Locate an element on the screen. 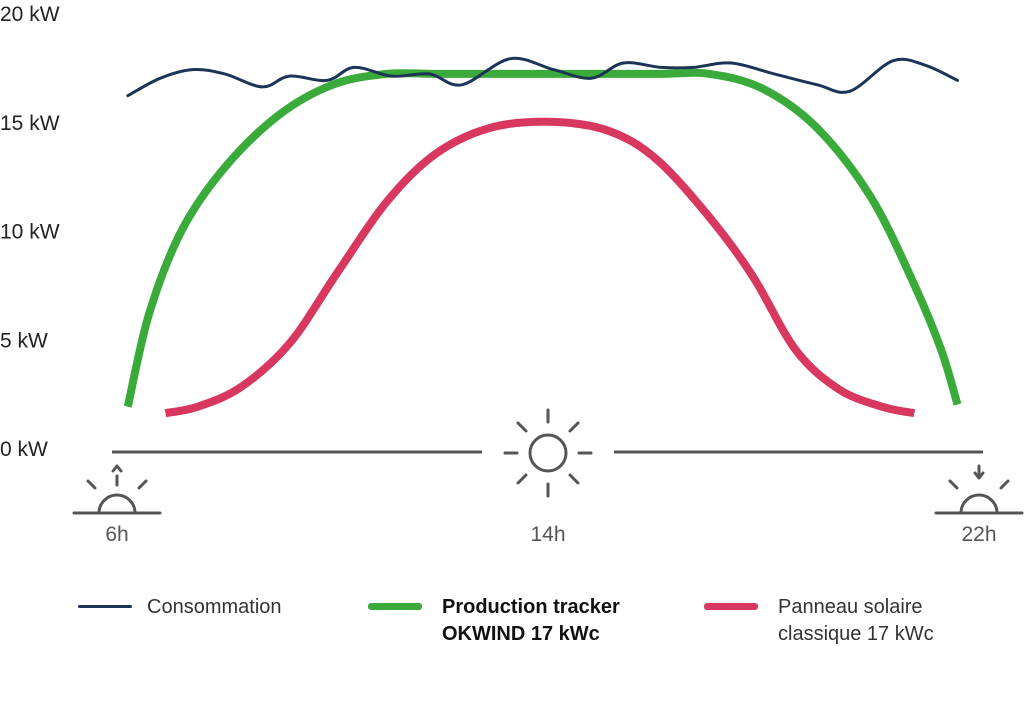 The width and height of the screenshot is (1024, 709). series-line-consommation is located at coordinates (542, 77).